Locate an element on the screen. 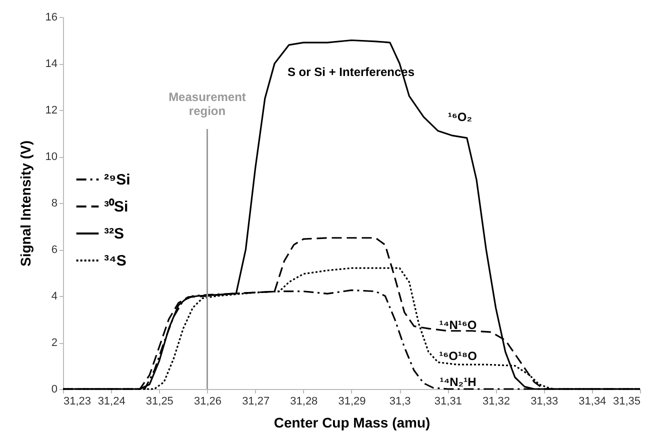  x-tick-label: 31,35 is located at coordinates (626, 402).